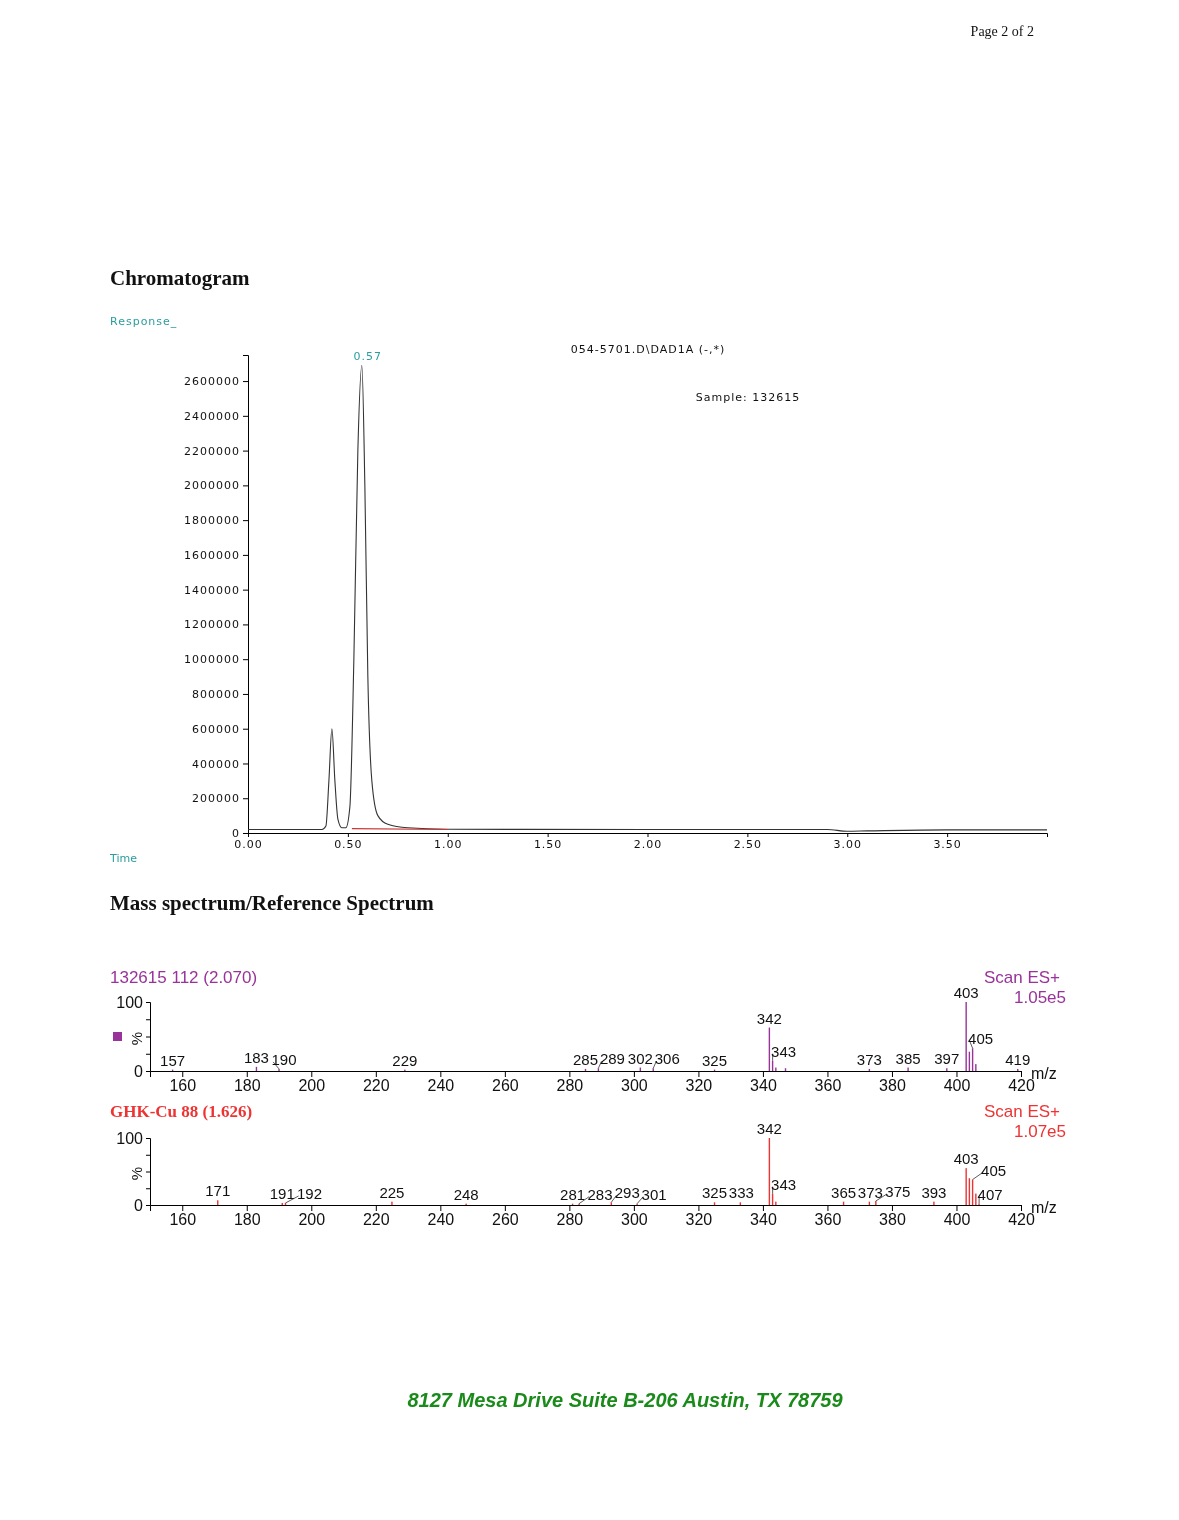  What do you see at coordinates (212, 451) in the screenshot?
I see `y-tick-label: 2200000` at bounding box center [212, 451].